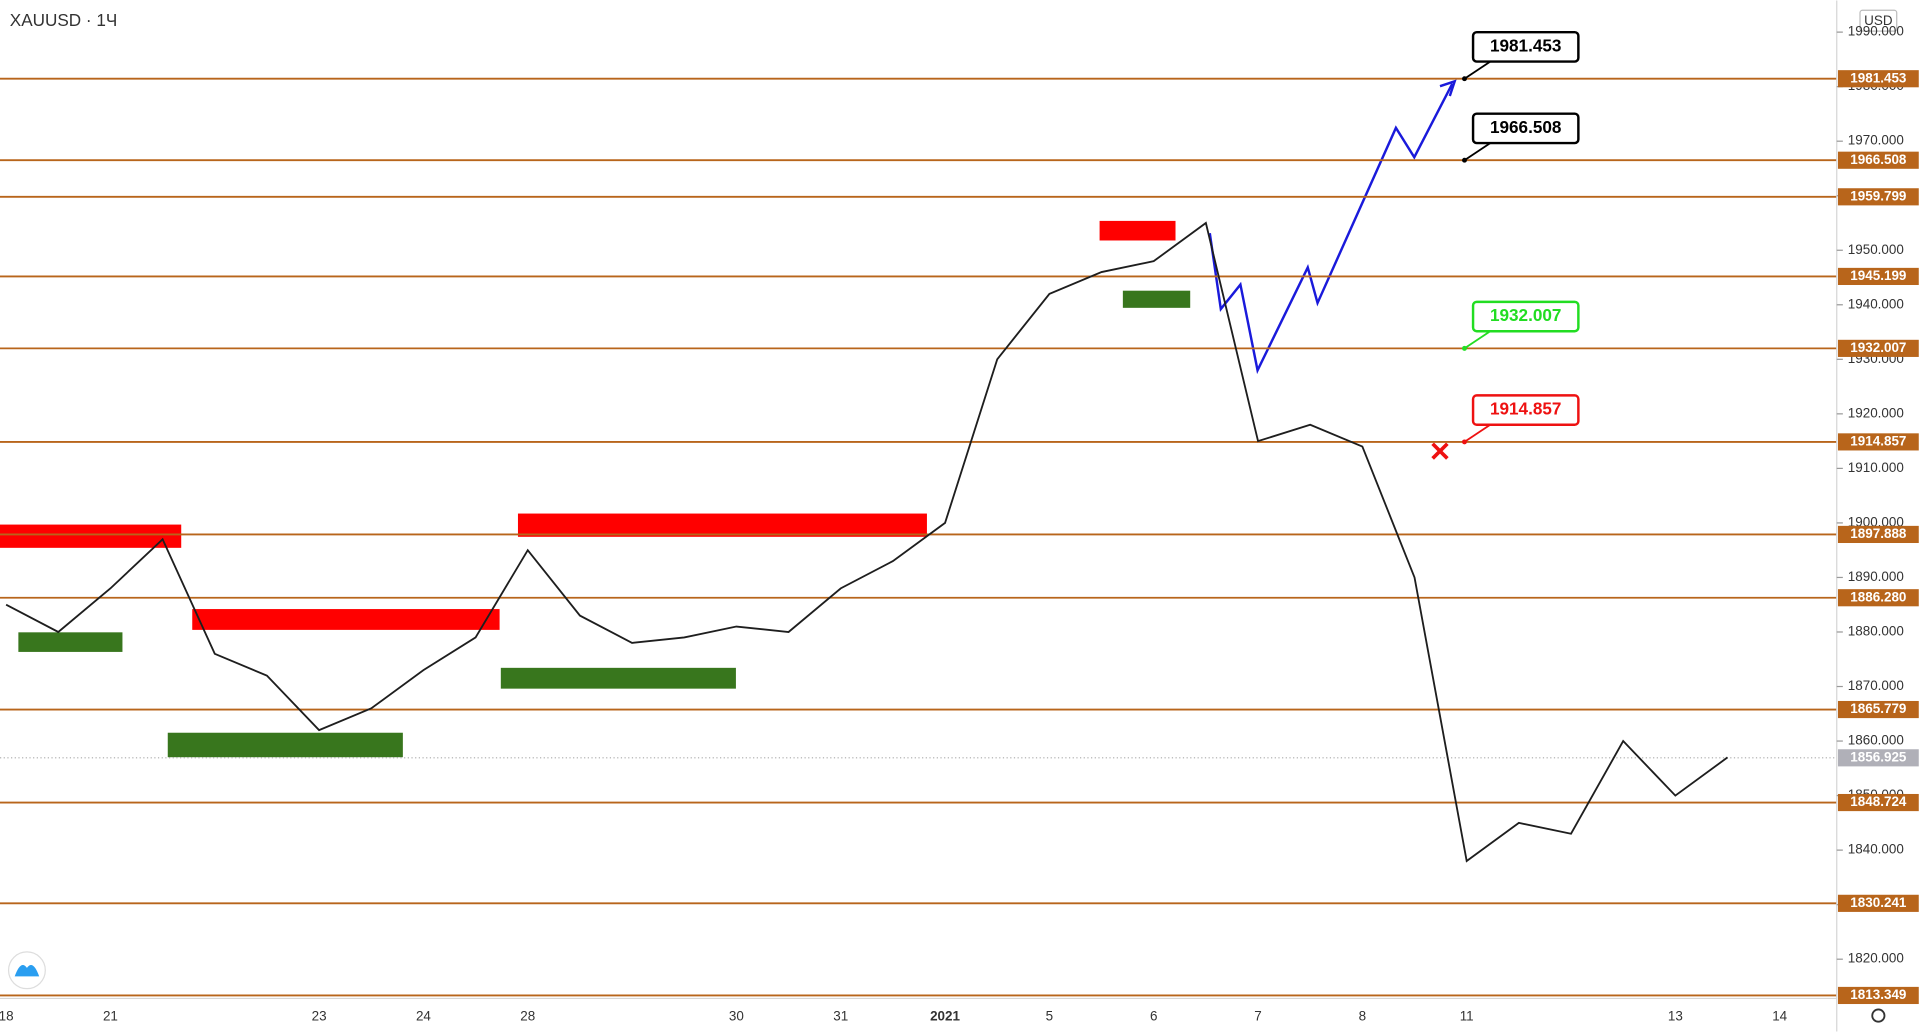 Image resolution: width=1920 pixels, height=1032 pixels. What do you see at coordinates (27, 970) in the screenshot?
I see `logo-mark` at bounding box center [27, 970].